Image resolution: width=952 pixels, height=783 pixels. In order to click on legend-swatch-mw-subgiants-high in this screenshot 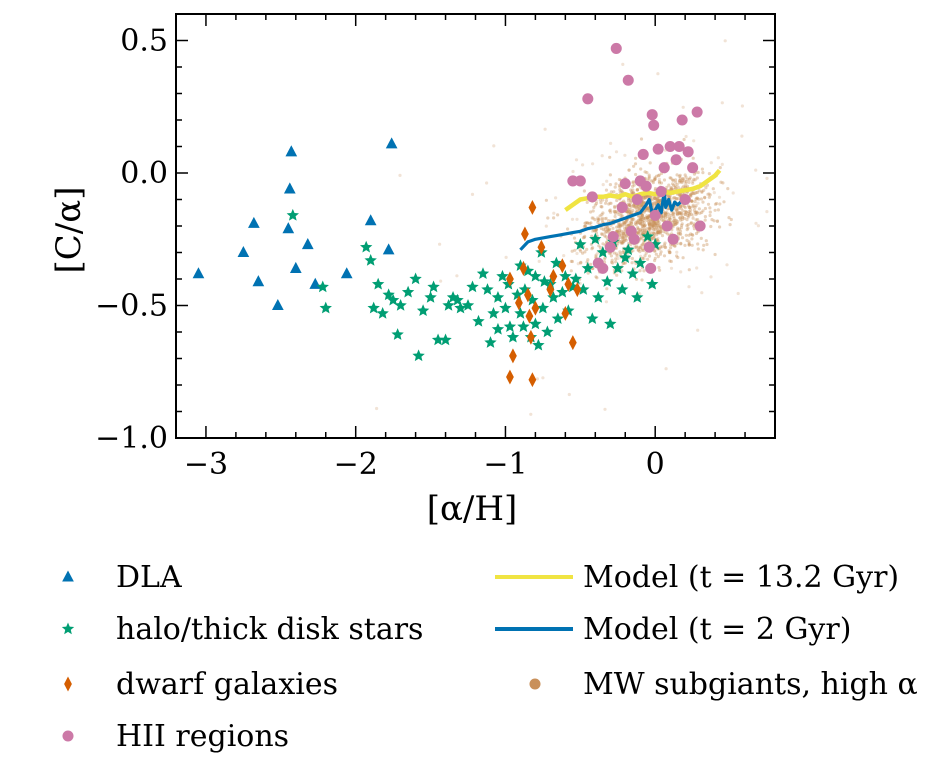, I will do `click(535, 684)`.